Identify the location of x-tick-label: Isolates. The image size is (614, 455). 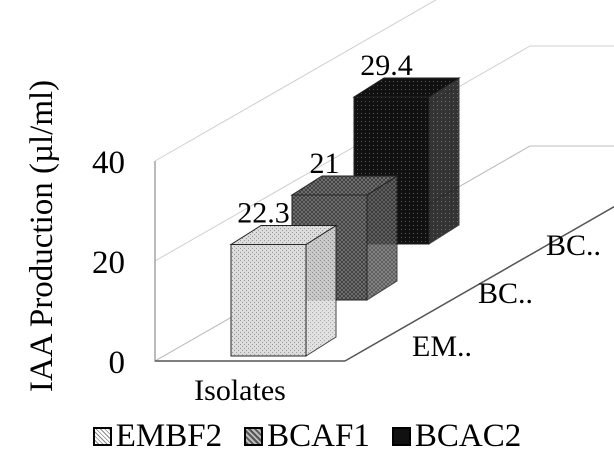
(240, 390).